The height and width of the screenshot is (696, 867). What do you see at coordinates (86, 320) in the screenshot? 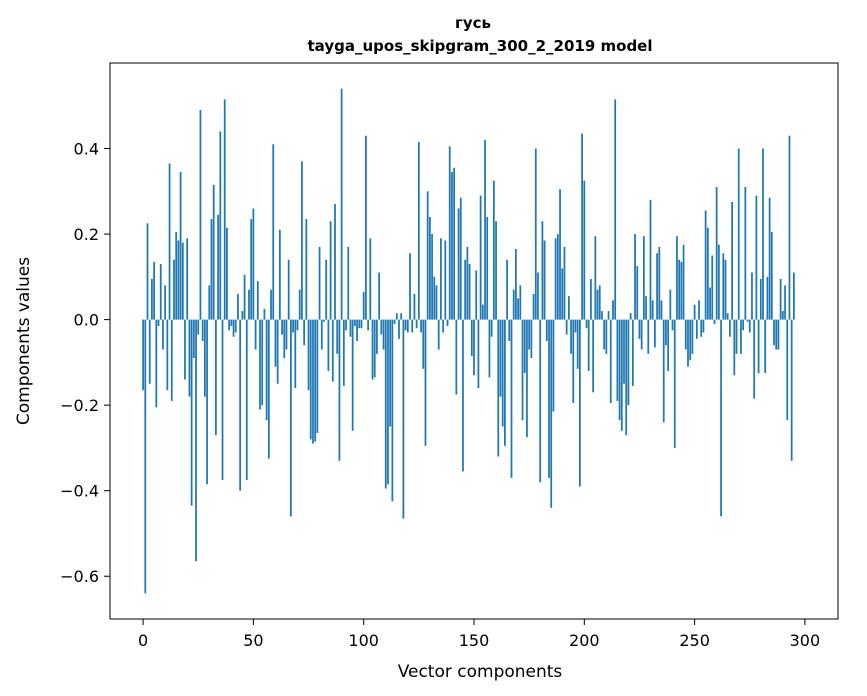
I see `y-tick-label-3: 0.0` at bounding box center [86, 320].